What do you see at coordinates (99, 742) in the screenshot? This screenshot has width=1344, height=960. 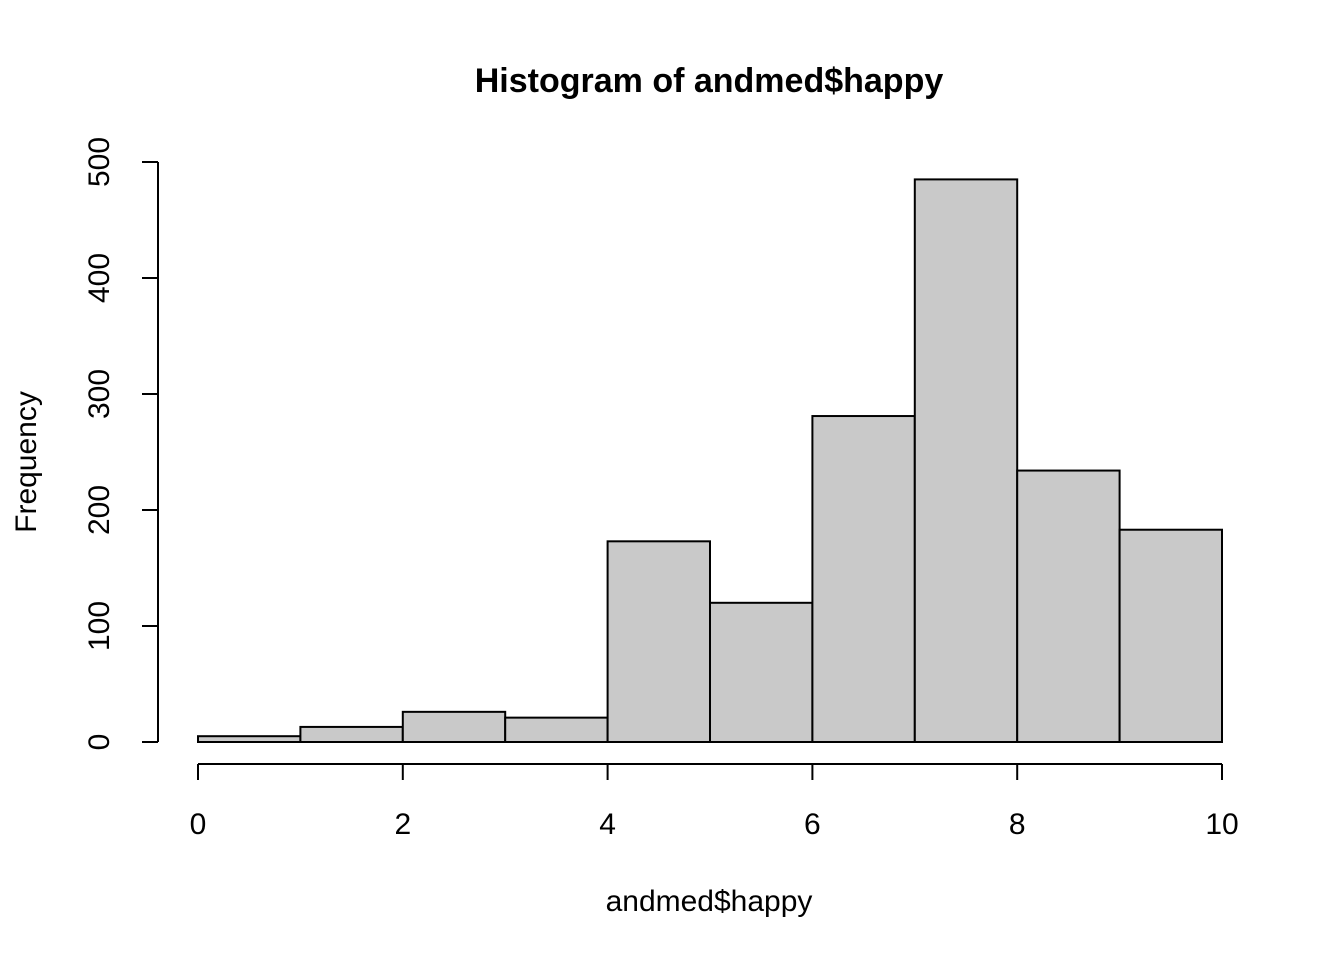 I see `y-tick-label: 0` at bounding box center [99, 742].